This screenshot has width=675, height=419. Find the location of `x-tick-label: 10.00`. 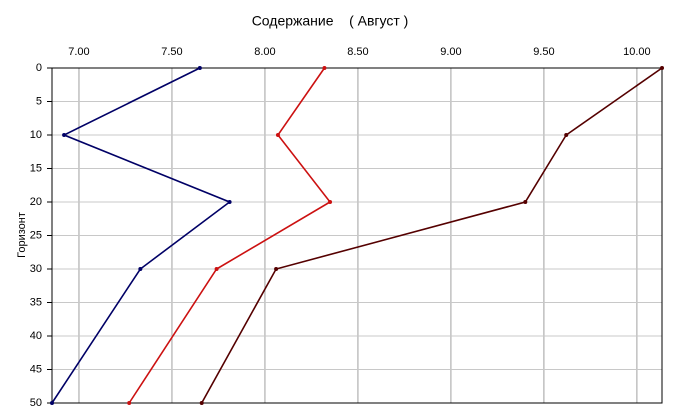

x-tick-label: 10.00 is located at coordinates (637, 52).